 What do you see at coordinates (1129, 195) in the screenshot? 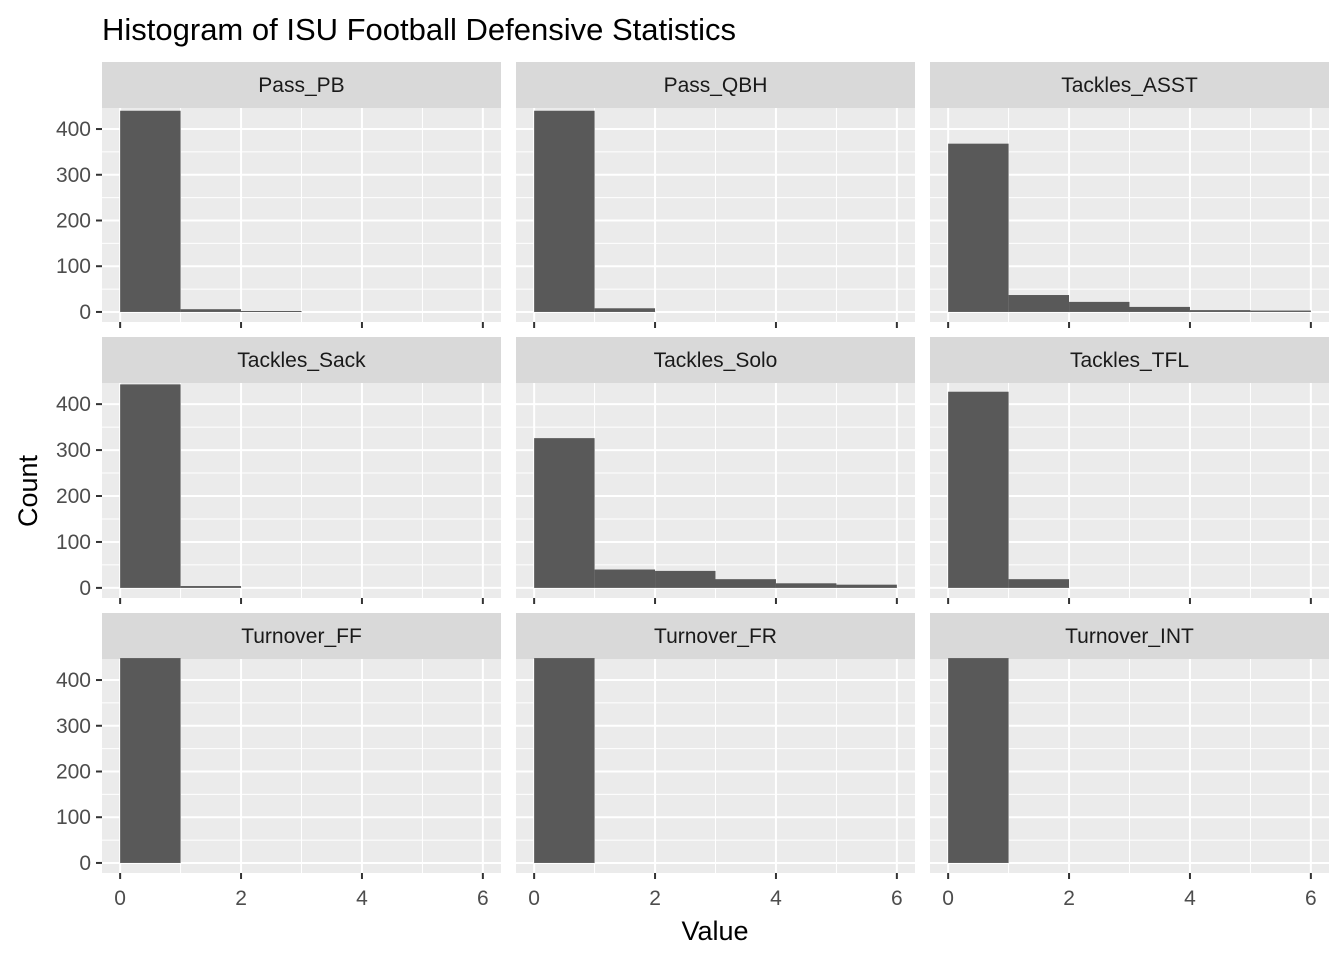
I see `facet-panel: Tackles_ASST` at bounding box center [1129, 195].